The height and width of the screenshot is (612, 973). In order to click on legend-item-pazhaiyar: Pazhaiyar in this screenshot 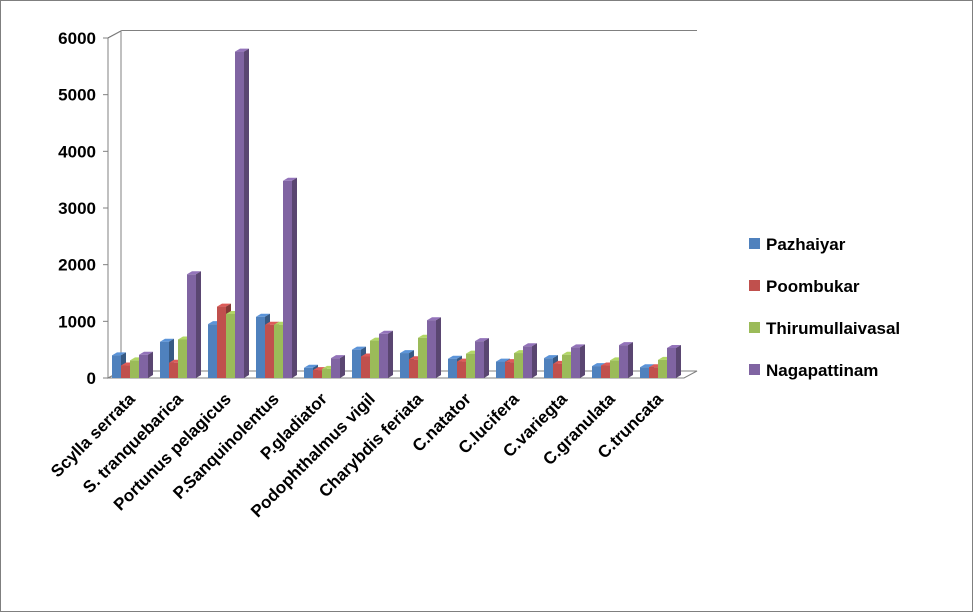, I will do `click(797, 244)`.